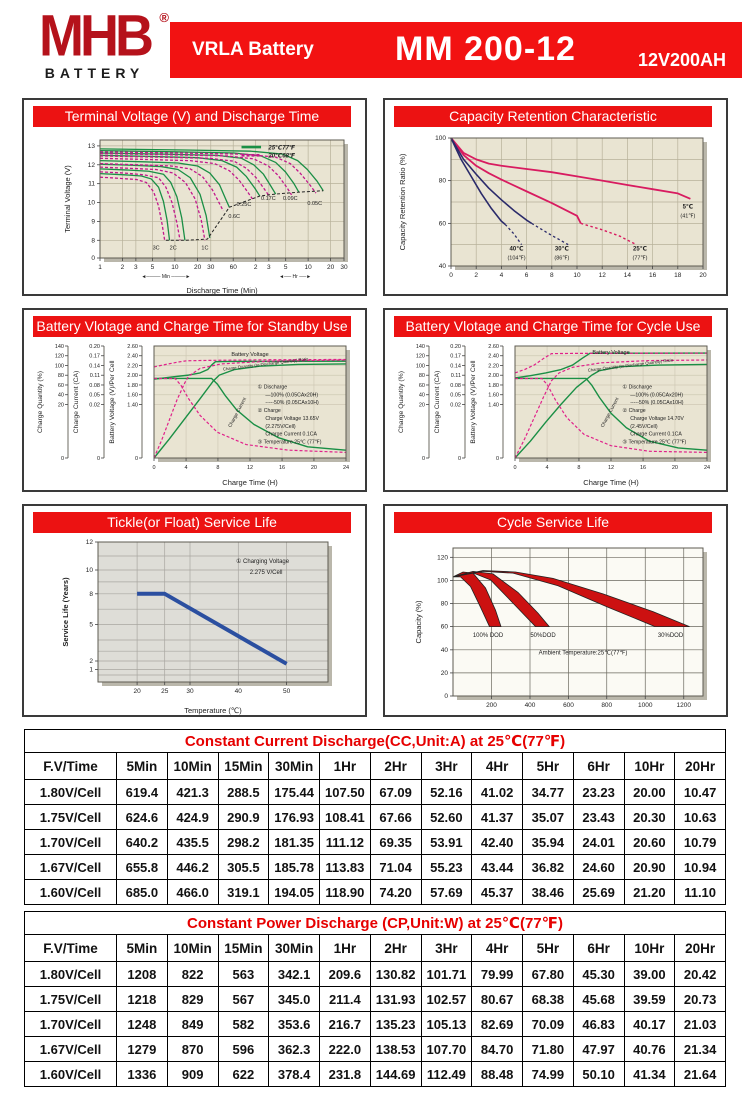 The width and height of the screenshot is (750, 1100). What do you see at coordinates (497, 948) in the screenshot?
I see `column-header: 4Hr` at bounding box center [497, 948].